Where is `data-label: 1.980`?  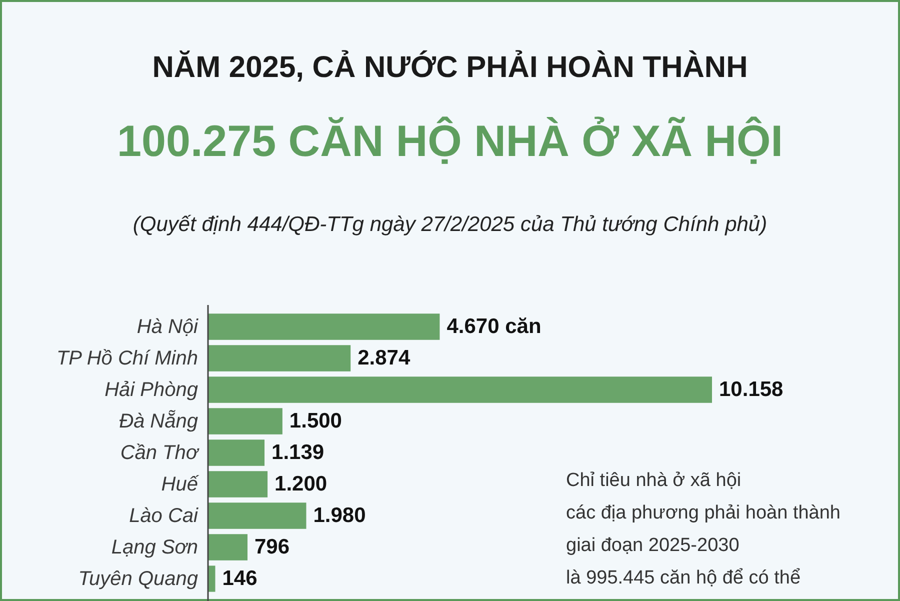 data-label: 1.980 is located at coordinates (339, 515).